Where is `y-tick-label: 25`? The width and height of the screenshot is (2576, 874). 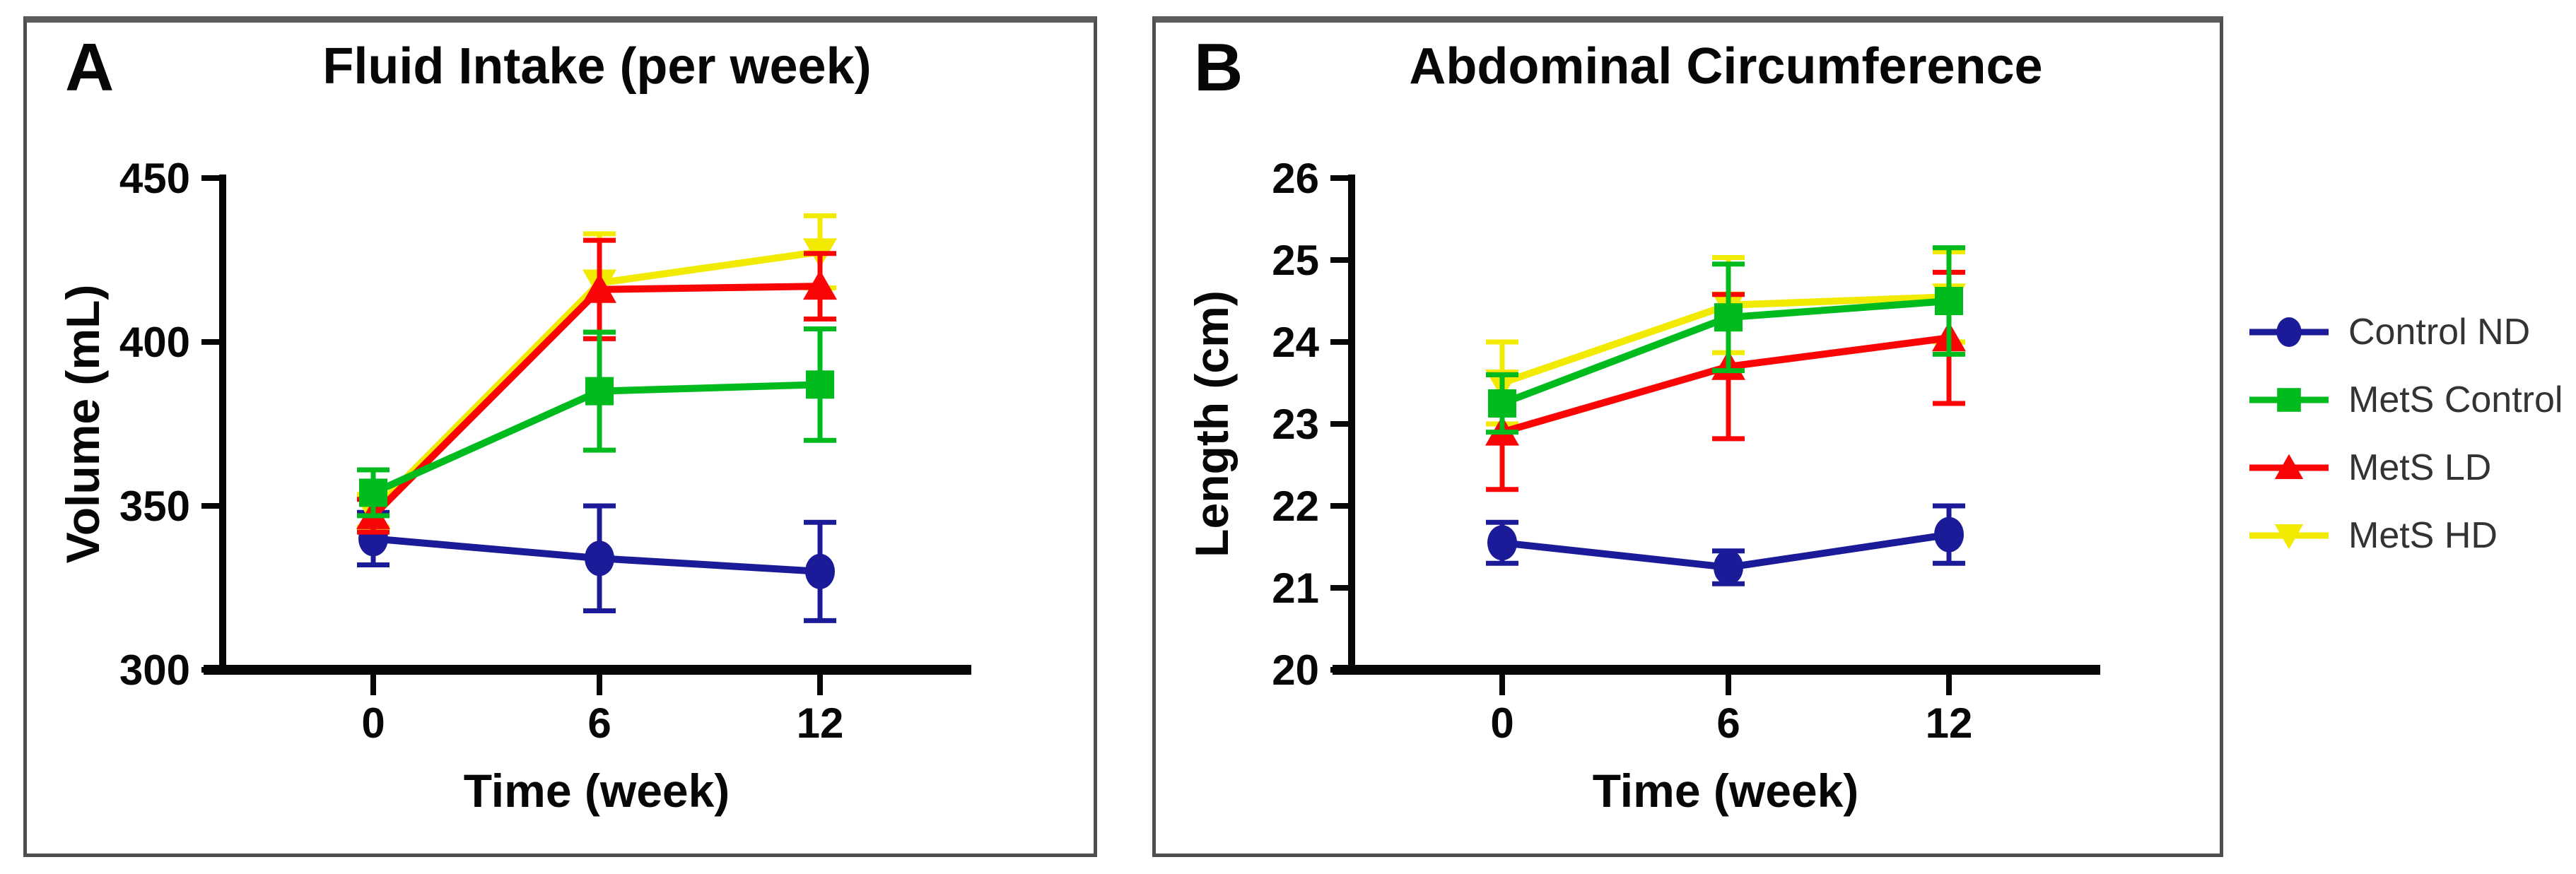
y-tick-label: 25 is located at coordinates (1295, 260).